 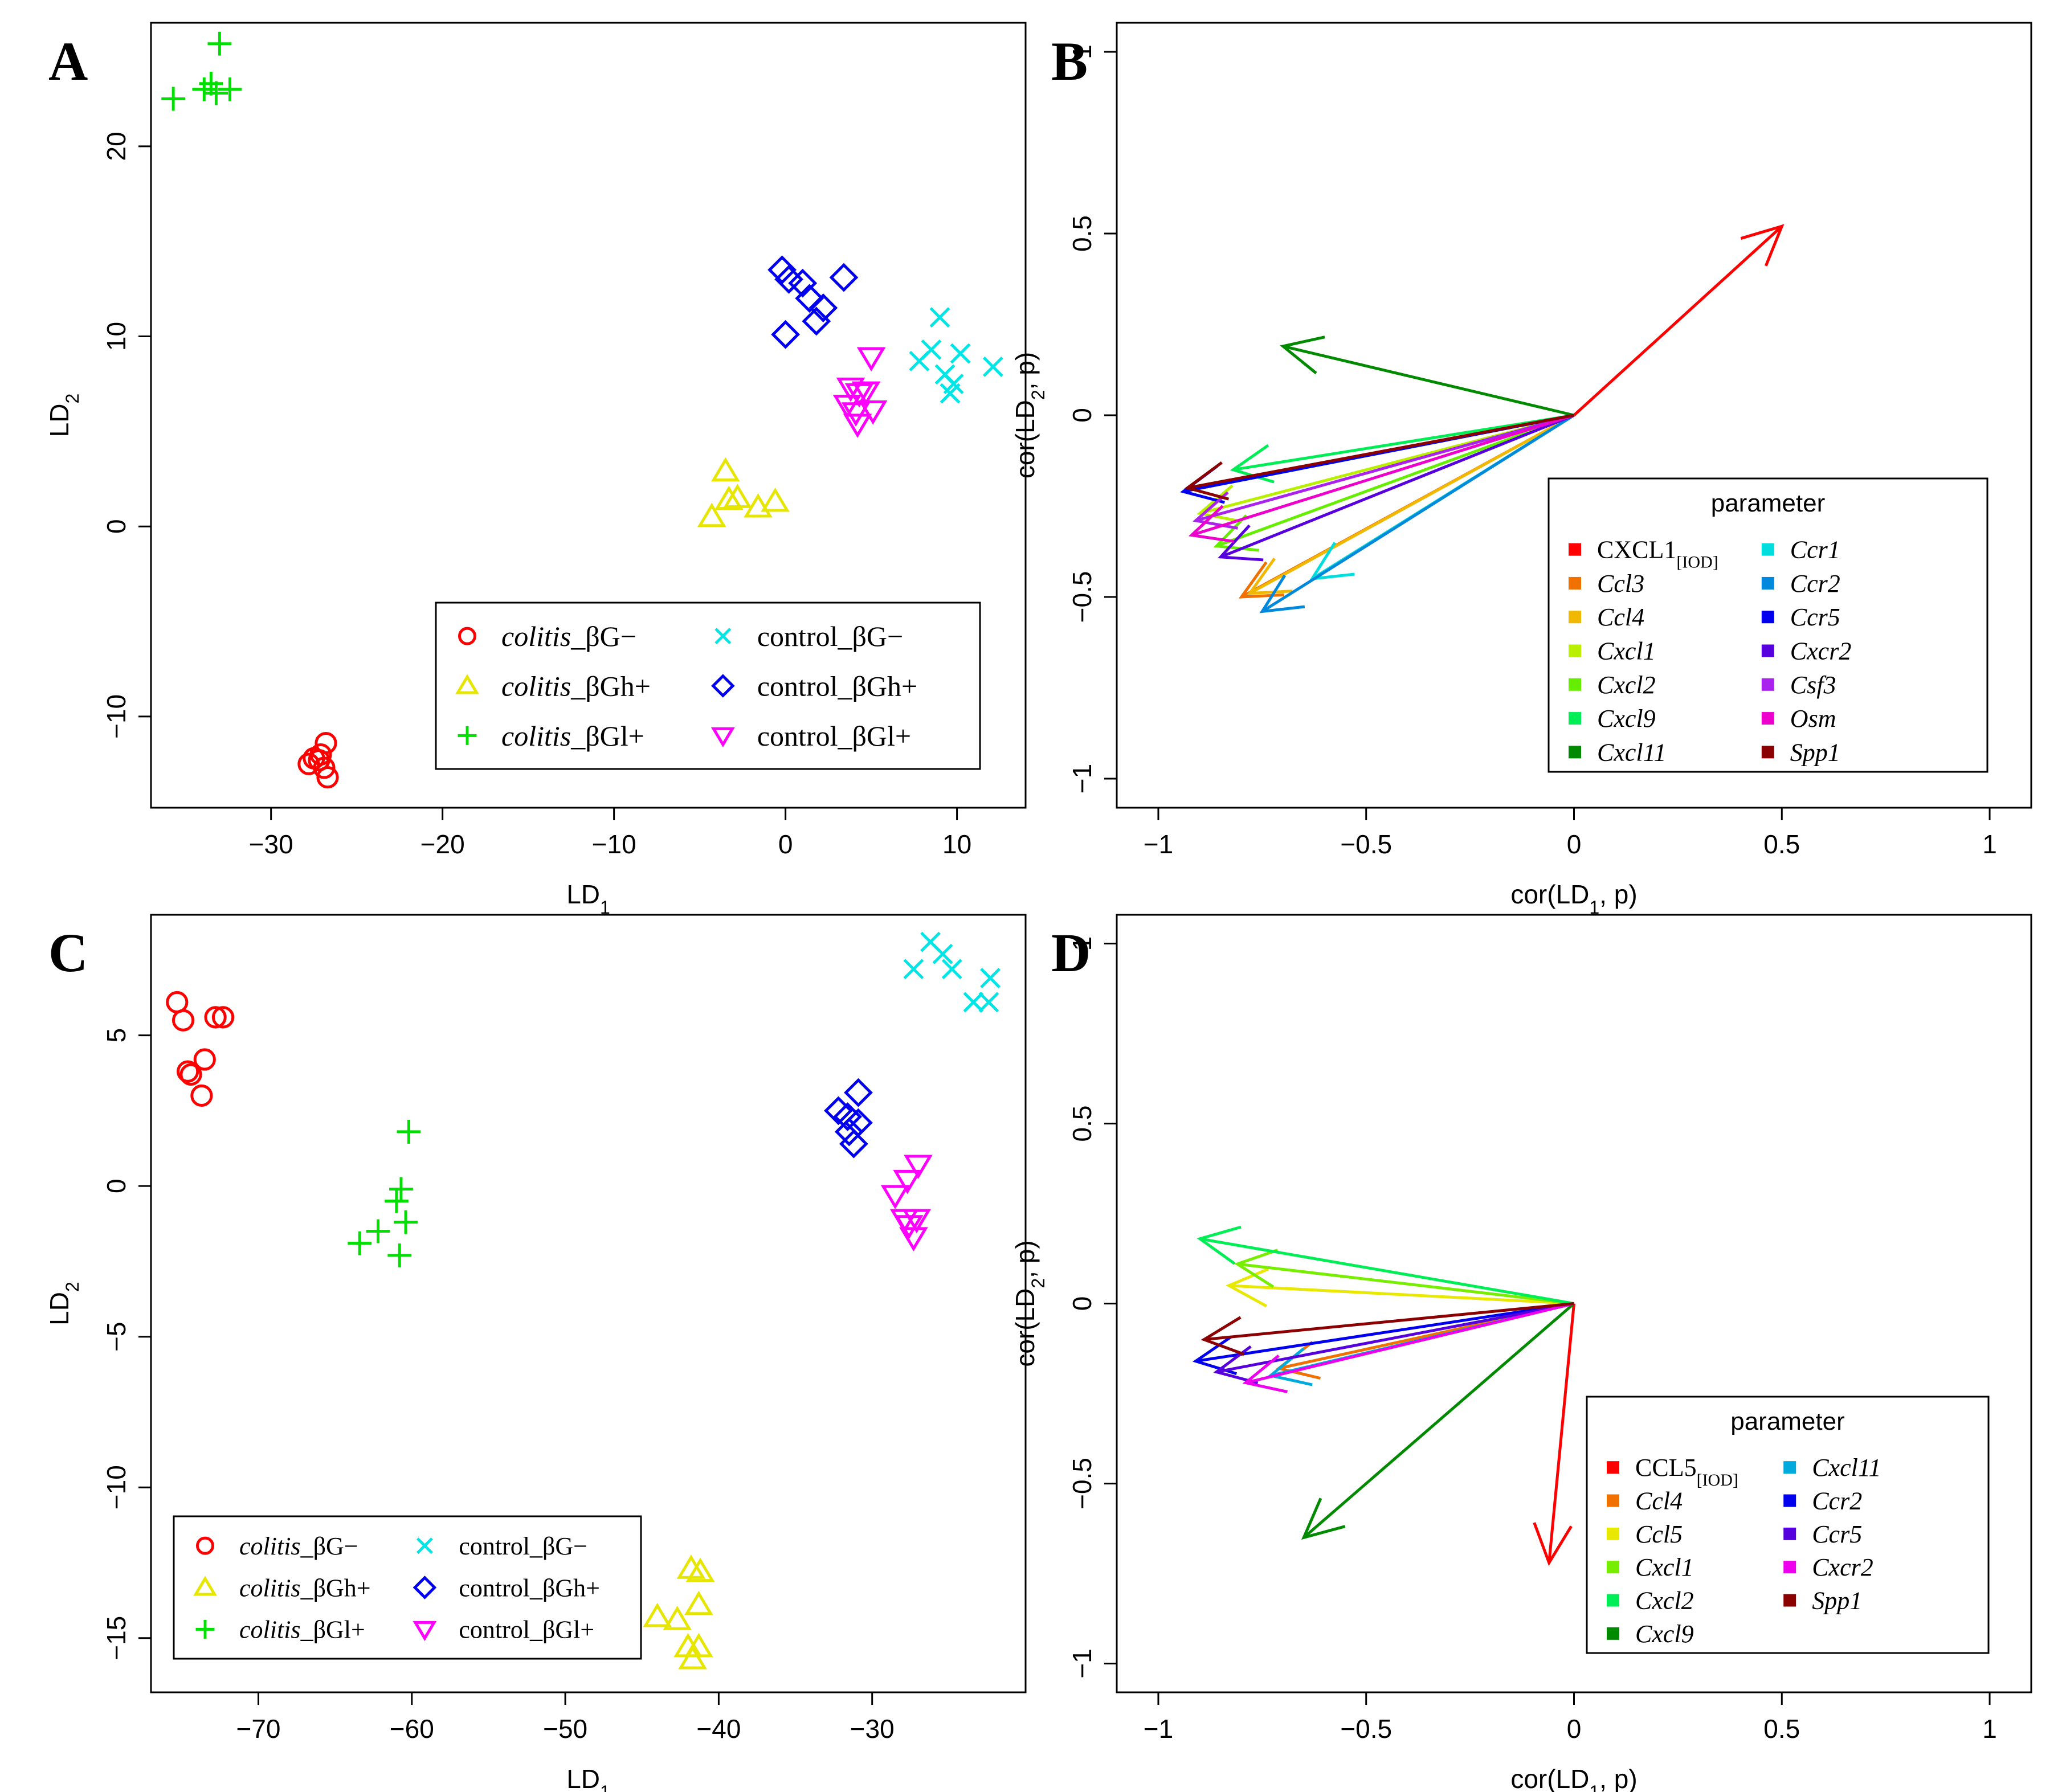 What do you see at coordinates (614, 844) in the screenshot?
I see `x-tick-label: −10` at bounding box center [614, 844].